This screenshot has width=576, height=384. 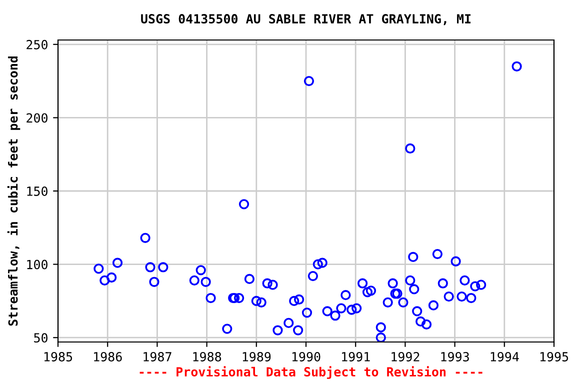 What do you see at coordinates (504, 357) in the screenshot?
I see `x-tick-label: 1994` at bounding box center [504, 357].